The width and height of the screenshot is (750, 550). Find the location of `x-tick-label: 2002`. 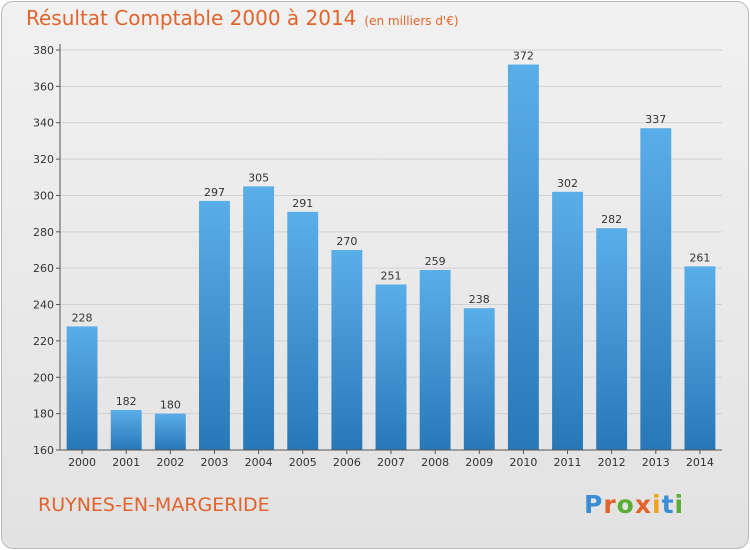

x-tick-label: 2002 is located at coordinates (170, 462).